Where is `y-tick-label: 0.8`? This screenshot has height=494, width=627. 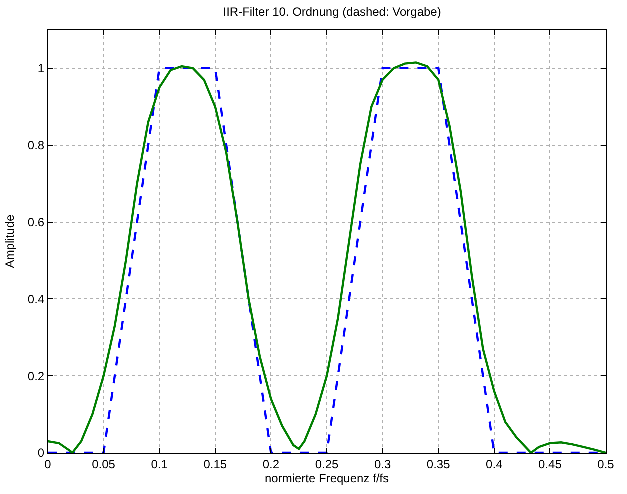 y-tick-label: 0.8 is located at coordinates (36, 145).